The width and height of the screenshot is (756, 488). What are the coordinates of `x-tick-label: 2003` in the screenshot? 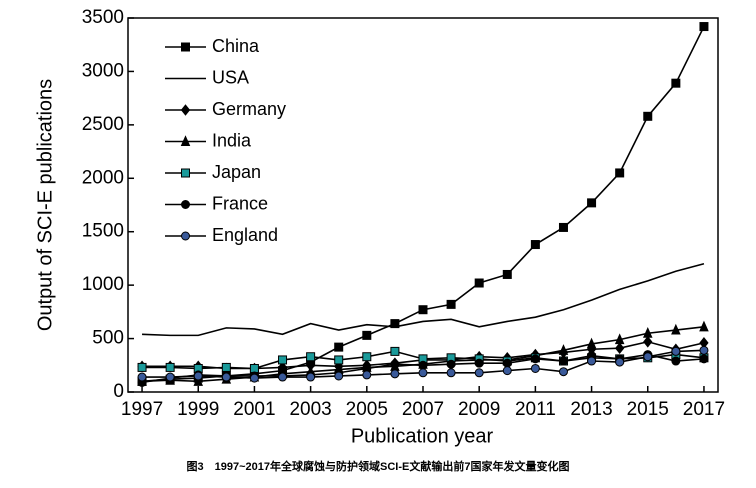 It's located at (310, 409).